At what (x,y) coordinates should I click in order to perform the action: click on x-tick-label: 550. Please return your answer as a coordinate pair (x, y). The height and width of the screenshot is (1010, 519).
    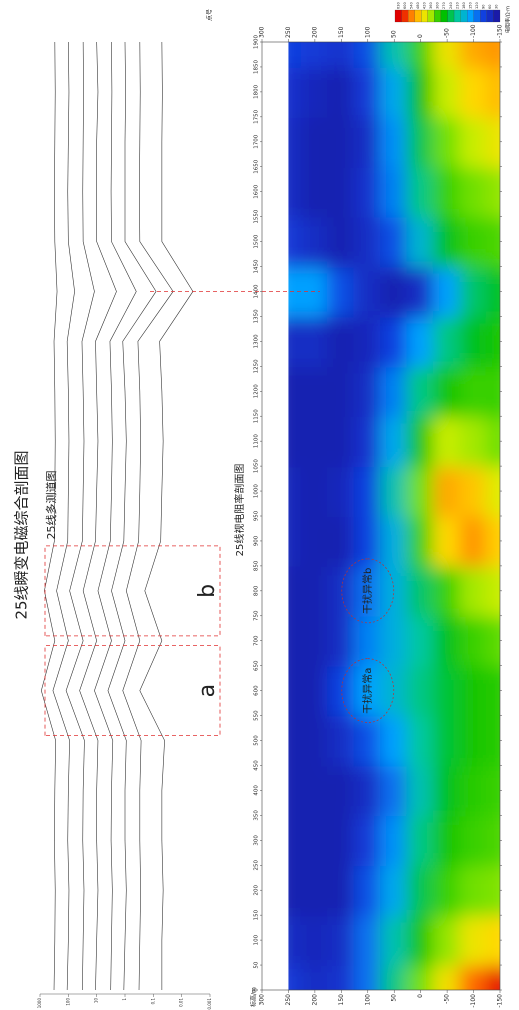
    Looking at the image, I should click on (257, 715).